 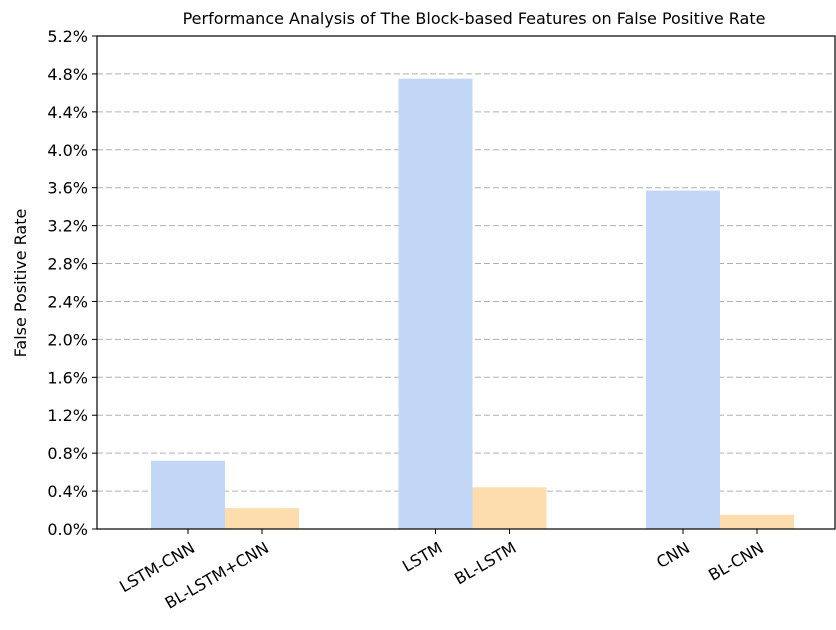 What do you see at coordinates (67, 264) in the screenshot?
I see `y-tick-label: 2.8%` at bounding box center [67, 264].